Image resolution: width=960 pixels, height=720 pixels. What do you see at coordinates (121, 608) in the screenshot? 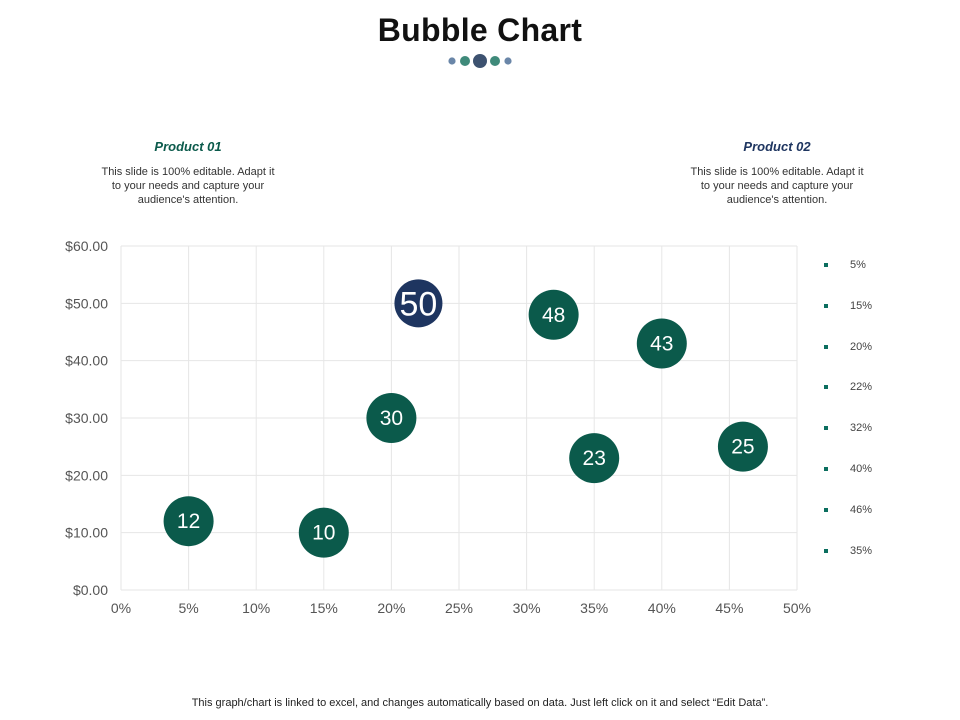
I see `x-tick-label: 0%` at bounding box center [121, 608].